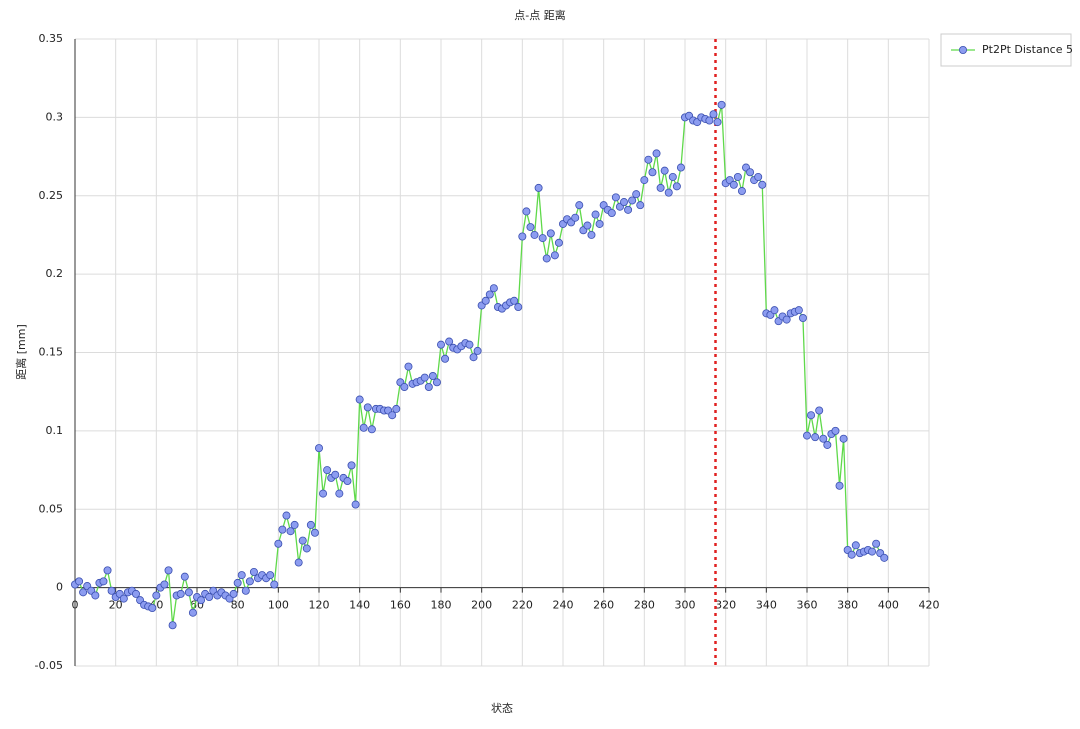 The height and width of the screenshot is (729, 1080). Describe the element at coordinates (963, 50) in the screenshot. I see `legend-marker` at that location.